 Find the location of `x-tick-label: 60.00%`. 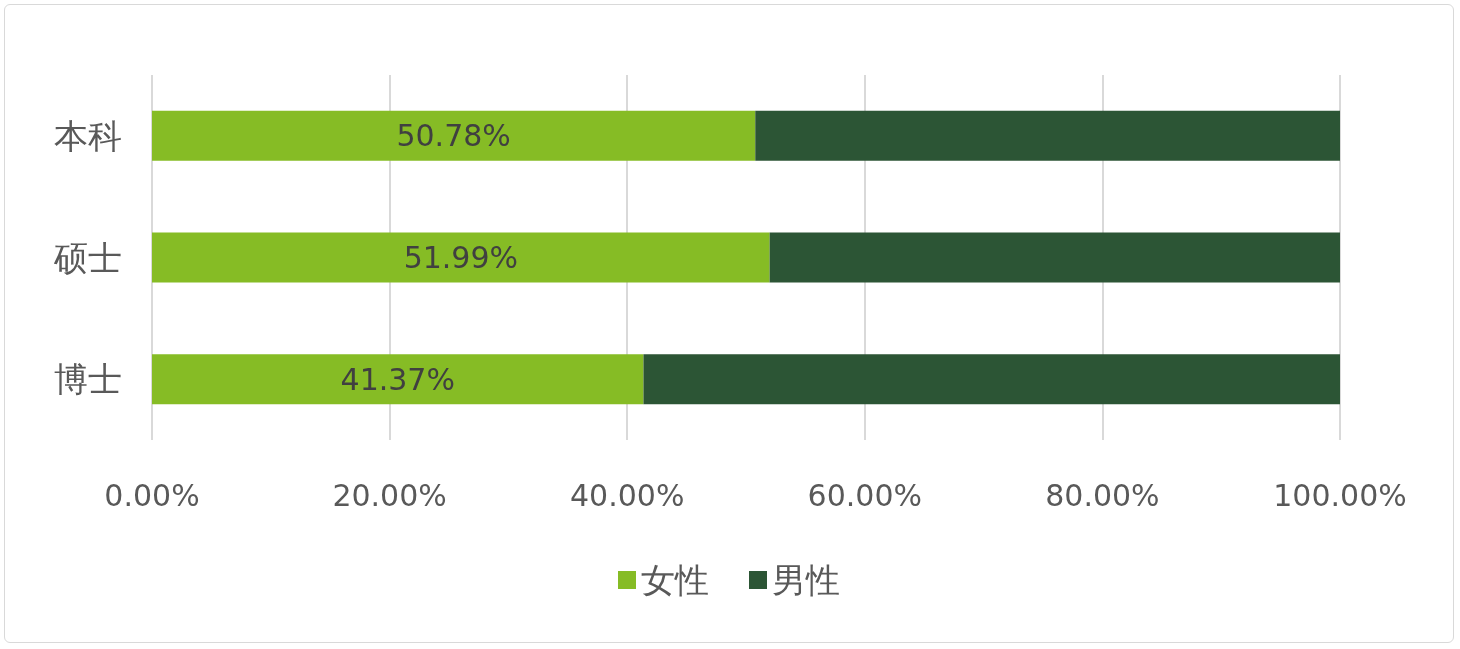

x-tick-label: 60.00% is located at coordinates (864, 495).